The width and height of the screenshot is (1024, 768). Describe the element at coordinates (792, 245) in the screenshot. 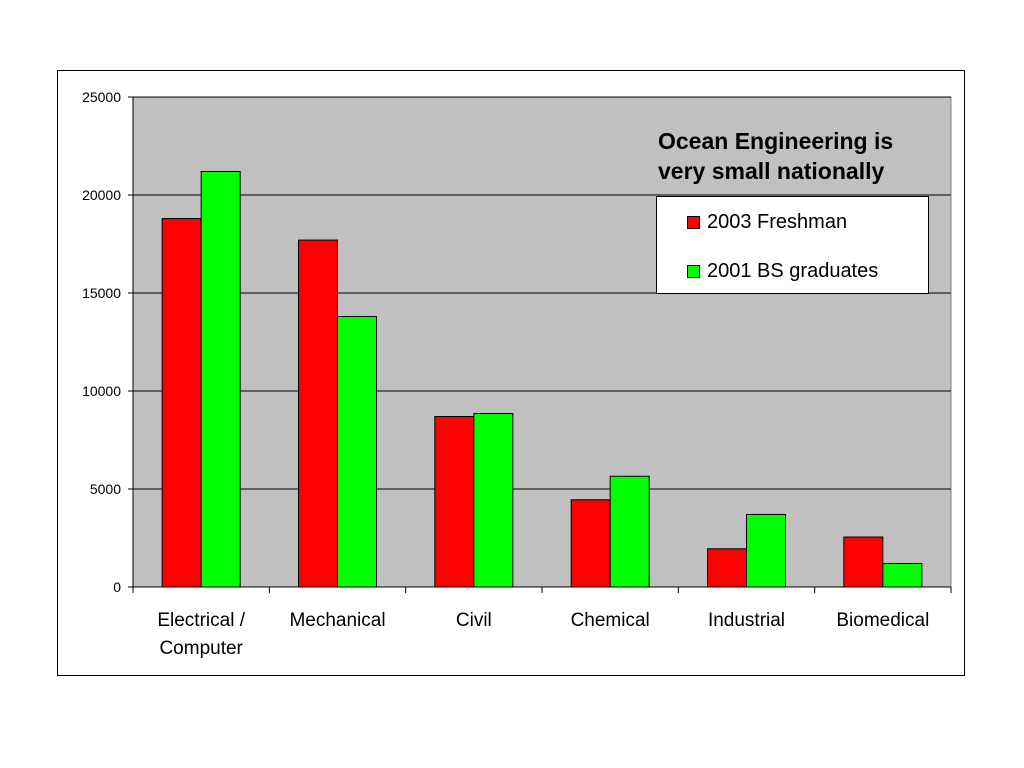

I see `legend: 2003 Freshman 2001 BS graduates` at that location.